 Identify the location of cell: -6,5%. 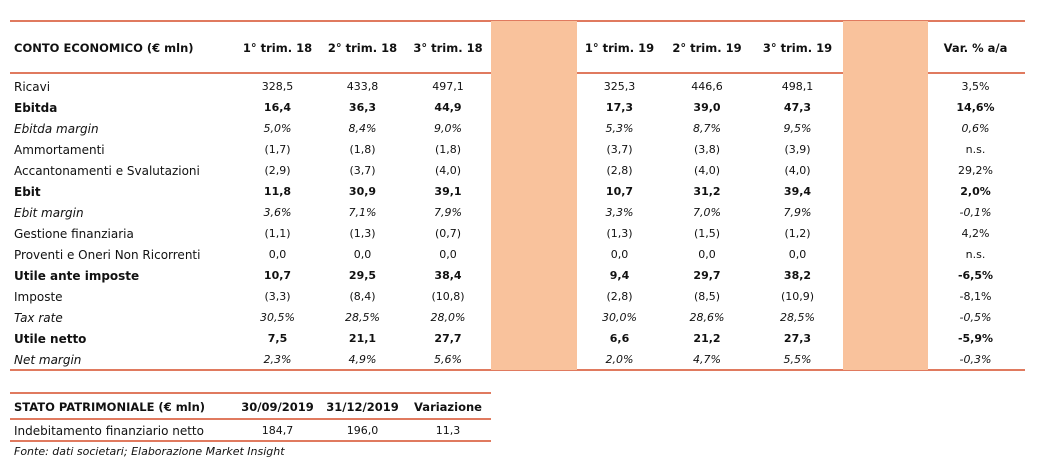
(975, 275).